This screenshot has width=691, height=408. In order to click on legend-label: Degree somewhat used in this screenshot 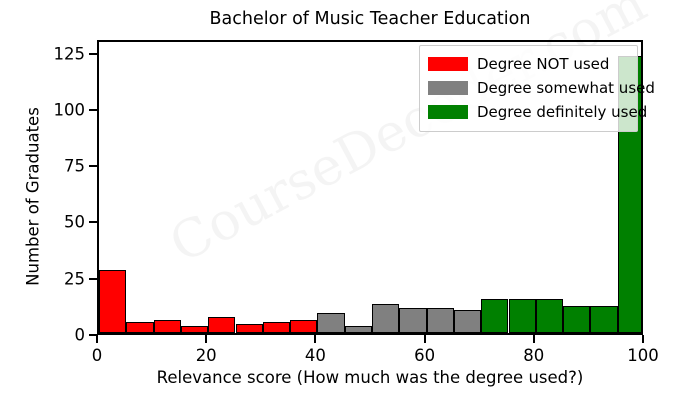, I will do `click(566, 88)`.